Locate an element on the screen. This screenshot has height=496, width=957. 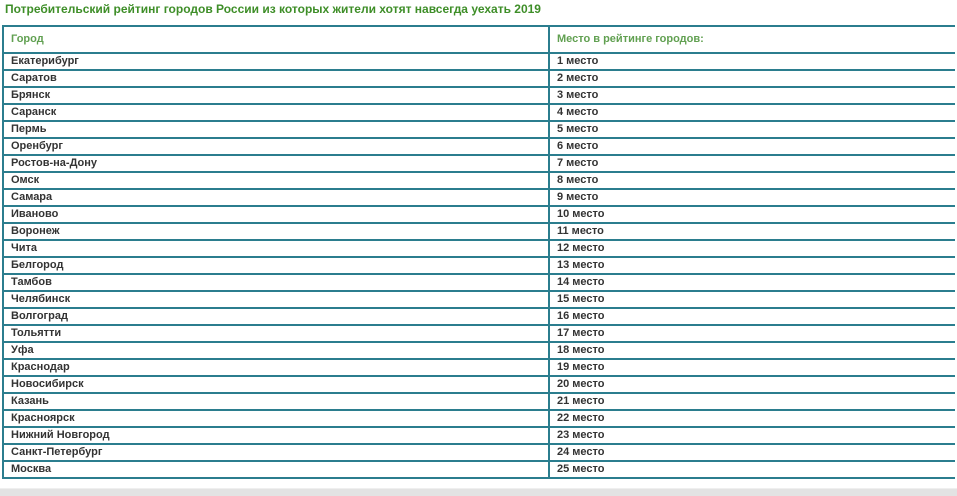
city-cell: Воронеж is located at coordinates (277, 231).